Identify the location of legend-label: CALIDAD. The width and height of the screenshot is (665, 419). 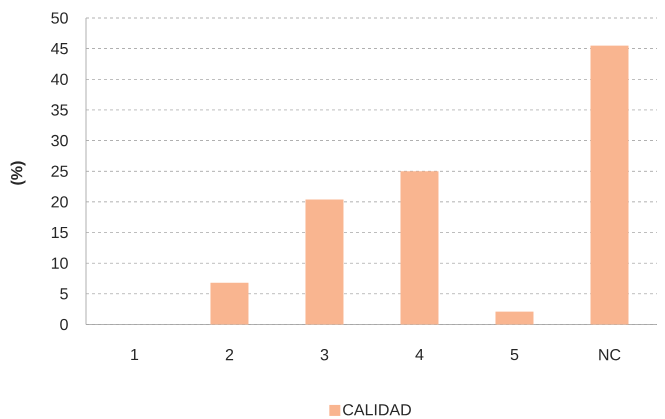
(377, 410).